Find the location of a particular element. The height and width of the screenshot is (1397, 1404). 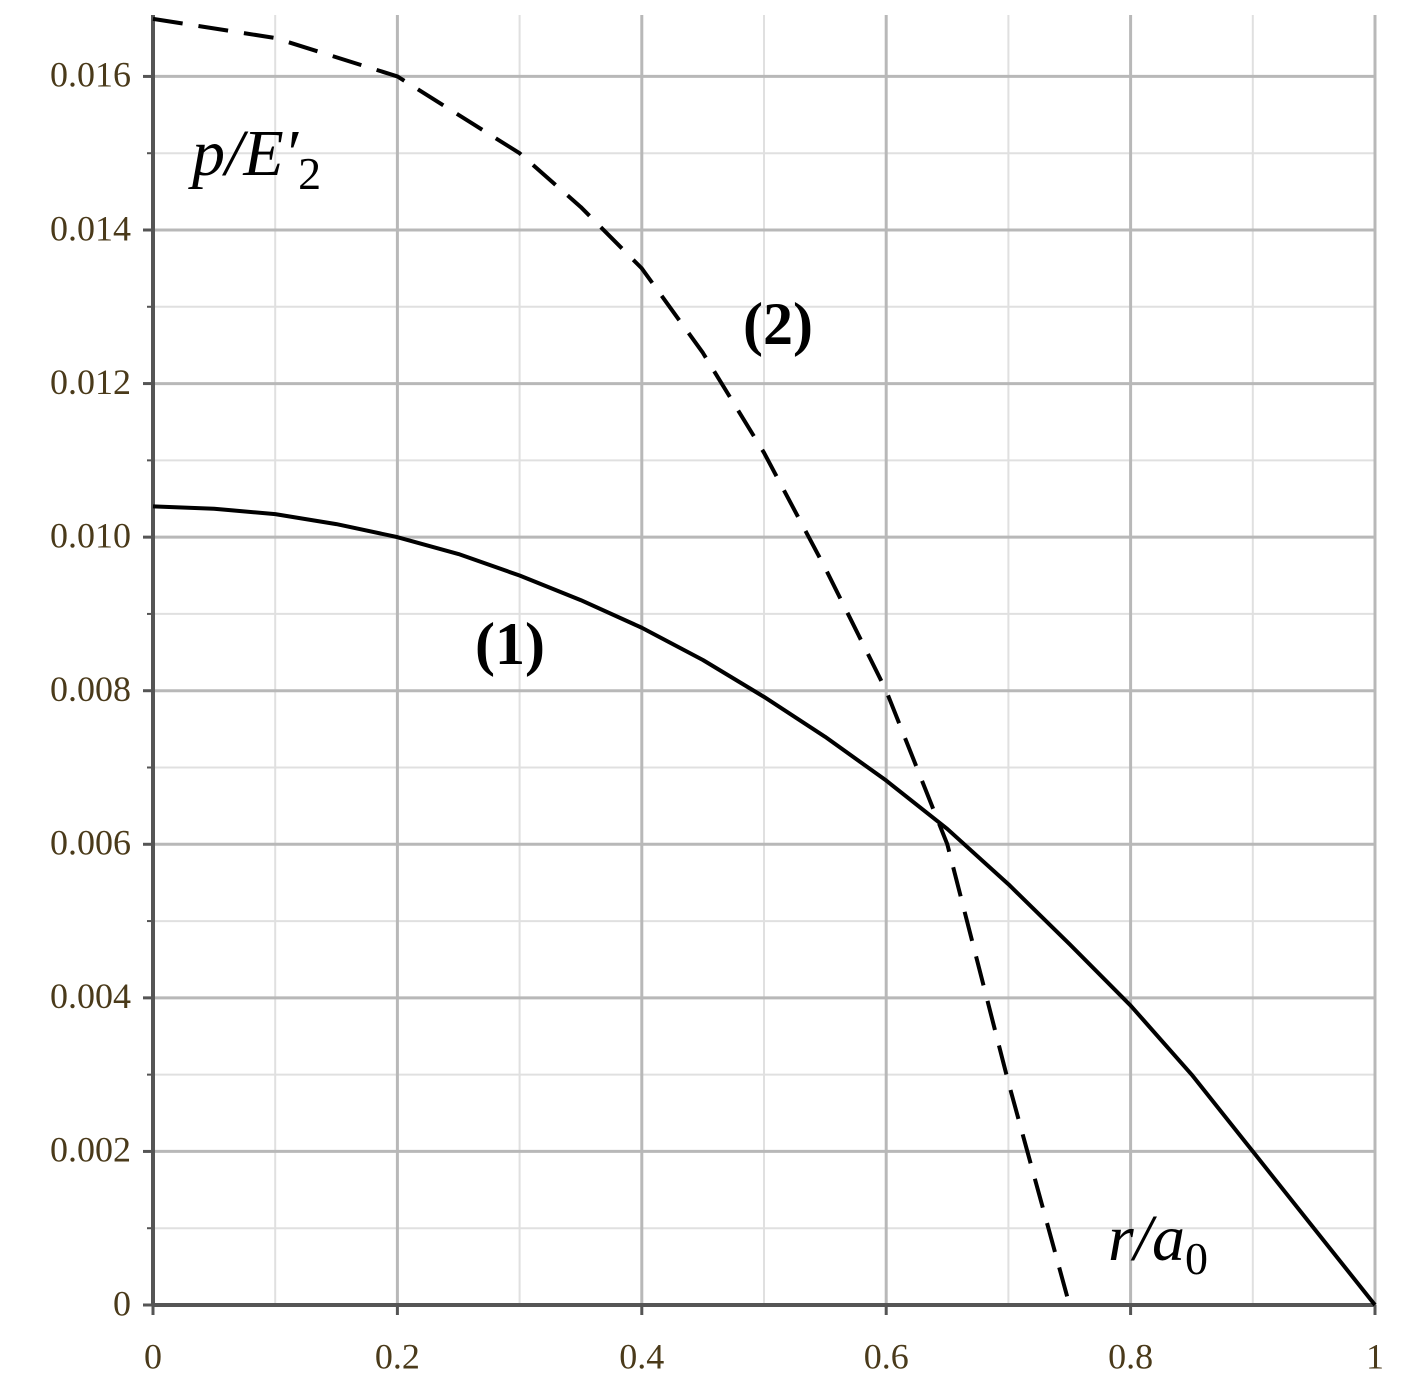

y-tick-label: 0.008 is located at coordinates (90, 689).